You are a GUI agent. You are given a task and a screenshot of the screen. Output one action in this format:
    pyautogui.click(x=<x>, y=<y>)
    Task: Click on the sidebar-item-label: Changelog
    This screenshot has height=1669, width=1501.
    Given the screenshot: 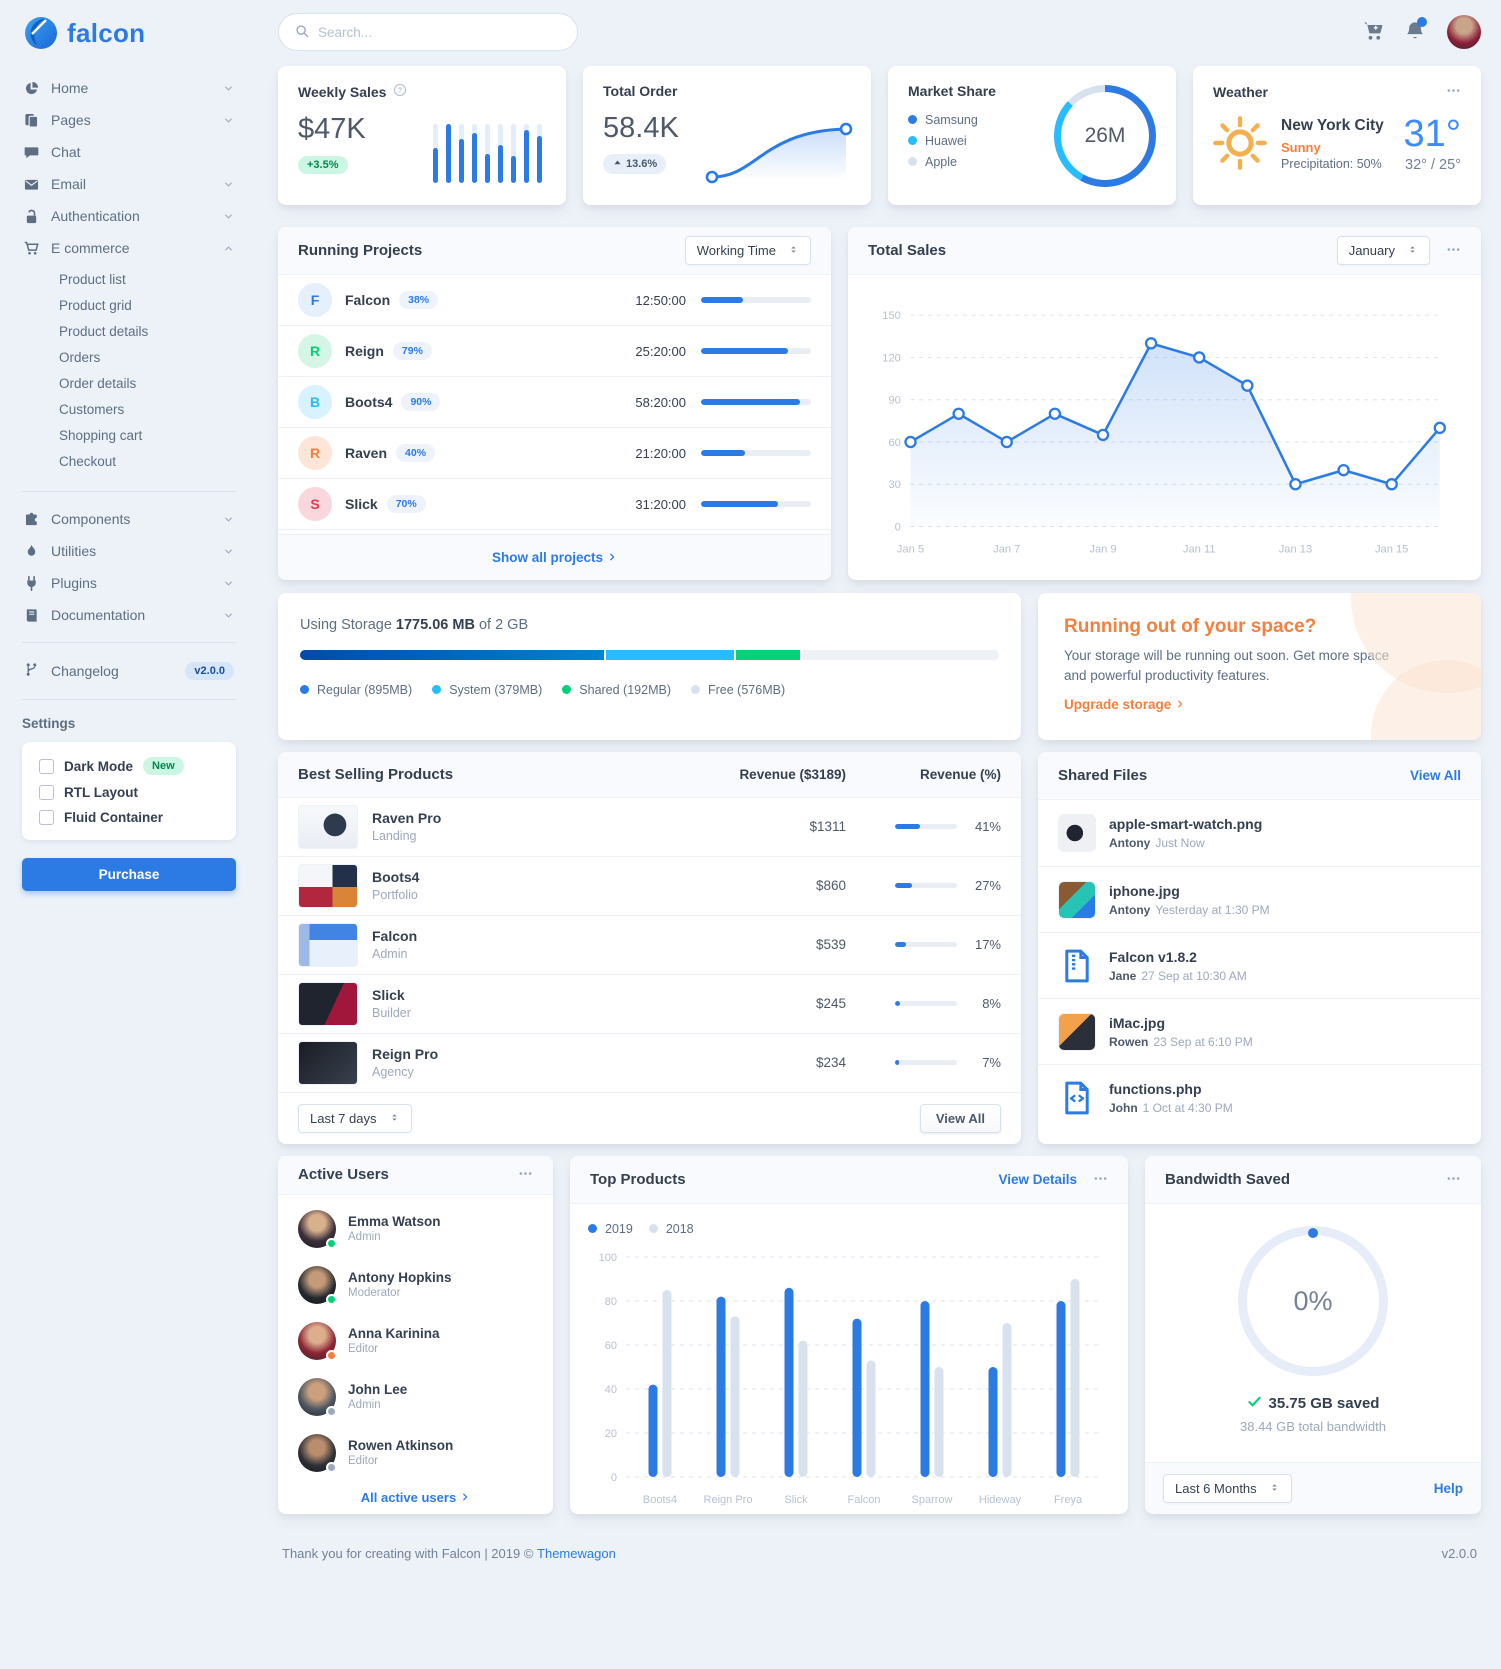 What is the action you would take?
    pyautogui.click(x=85, y=671)
    